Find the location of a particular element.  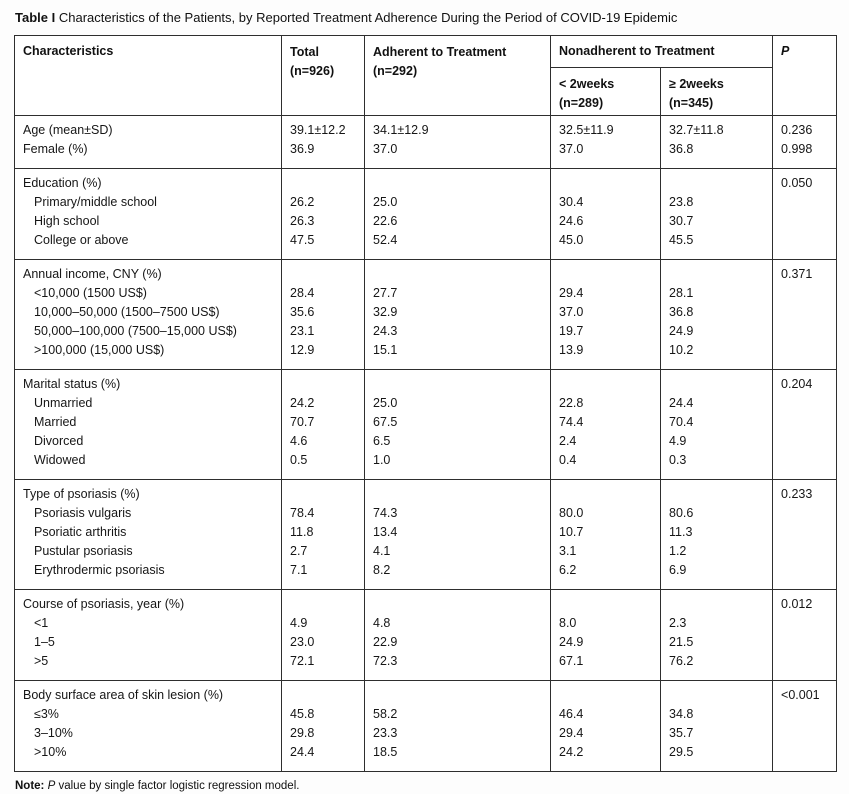

table-row: Erythrodermic psoriasis 7.1 8.2 6.2 6.9 is located at coordinates (426, 575).